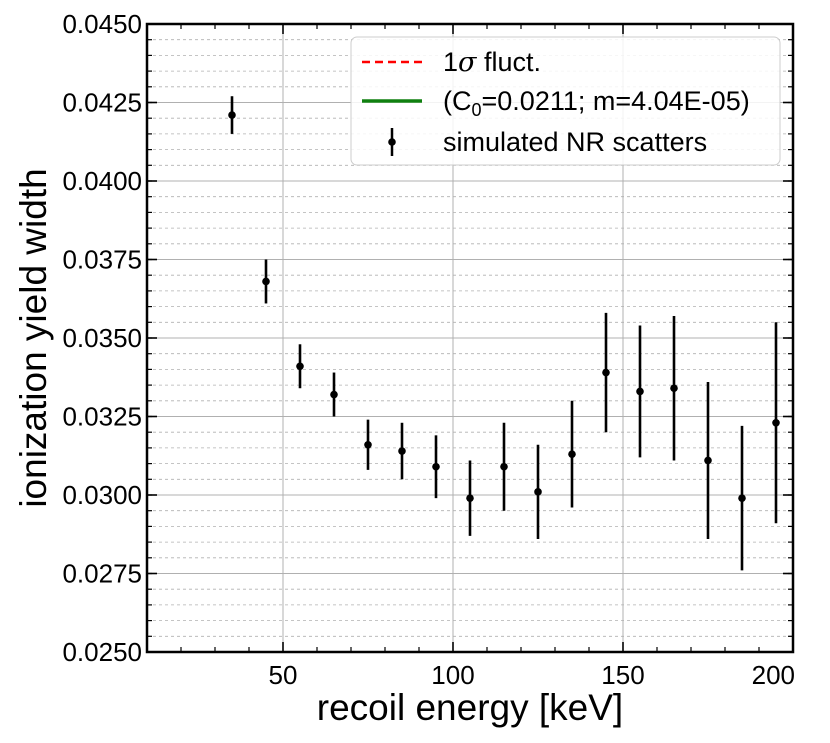 The image size is (830, 743). I want to click on y-tick-label-6: 0.0400, so click(102, 181).